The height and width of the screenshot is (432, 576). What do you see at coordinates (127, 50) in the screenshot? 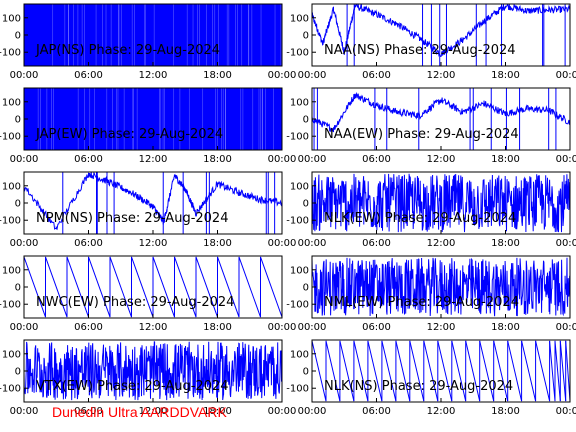
I see `panel-title: JAP(NS) Phase: 29-Aug-2024` at bounding box center [127, 50].